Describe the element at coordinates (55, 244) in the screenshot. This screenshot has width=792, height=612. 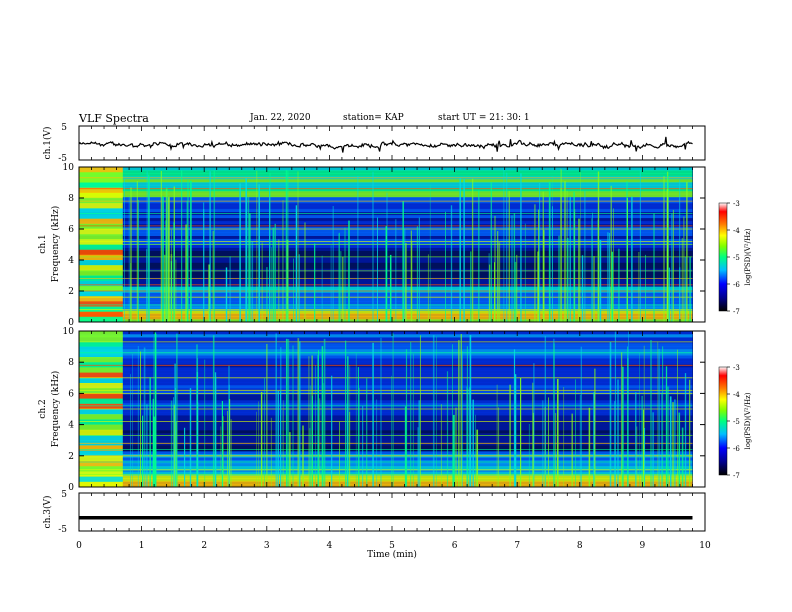
I see `ch1-frequency-label: Frequency (kHz)` at that location.